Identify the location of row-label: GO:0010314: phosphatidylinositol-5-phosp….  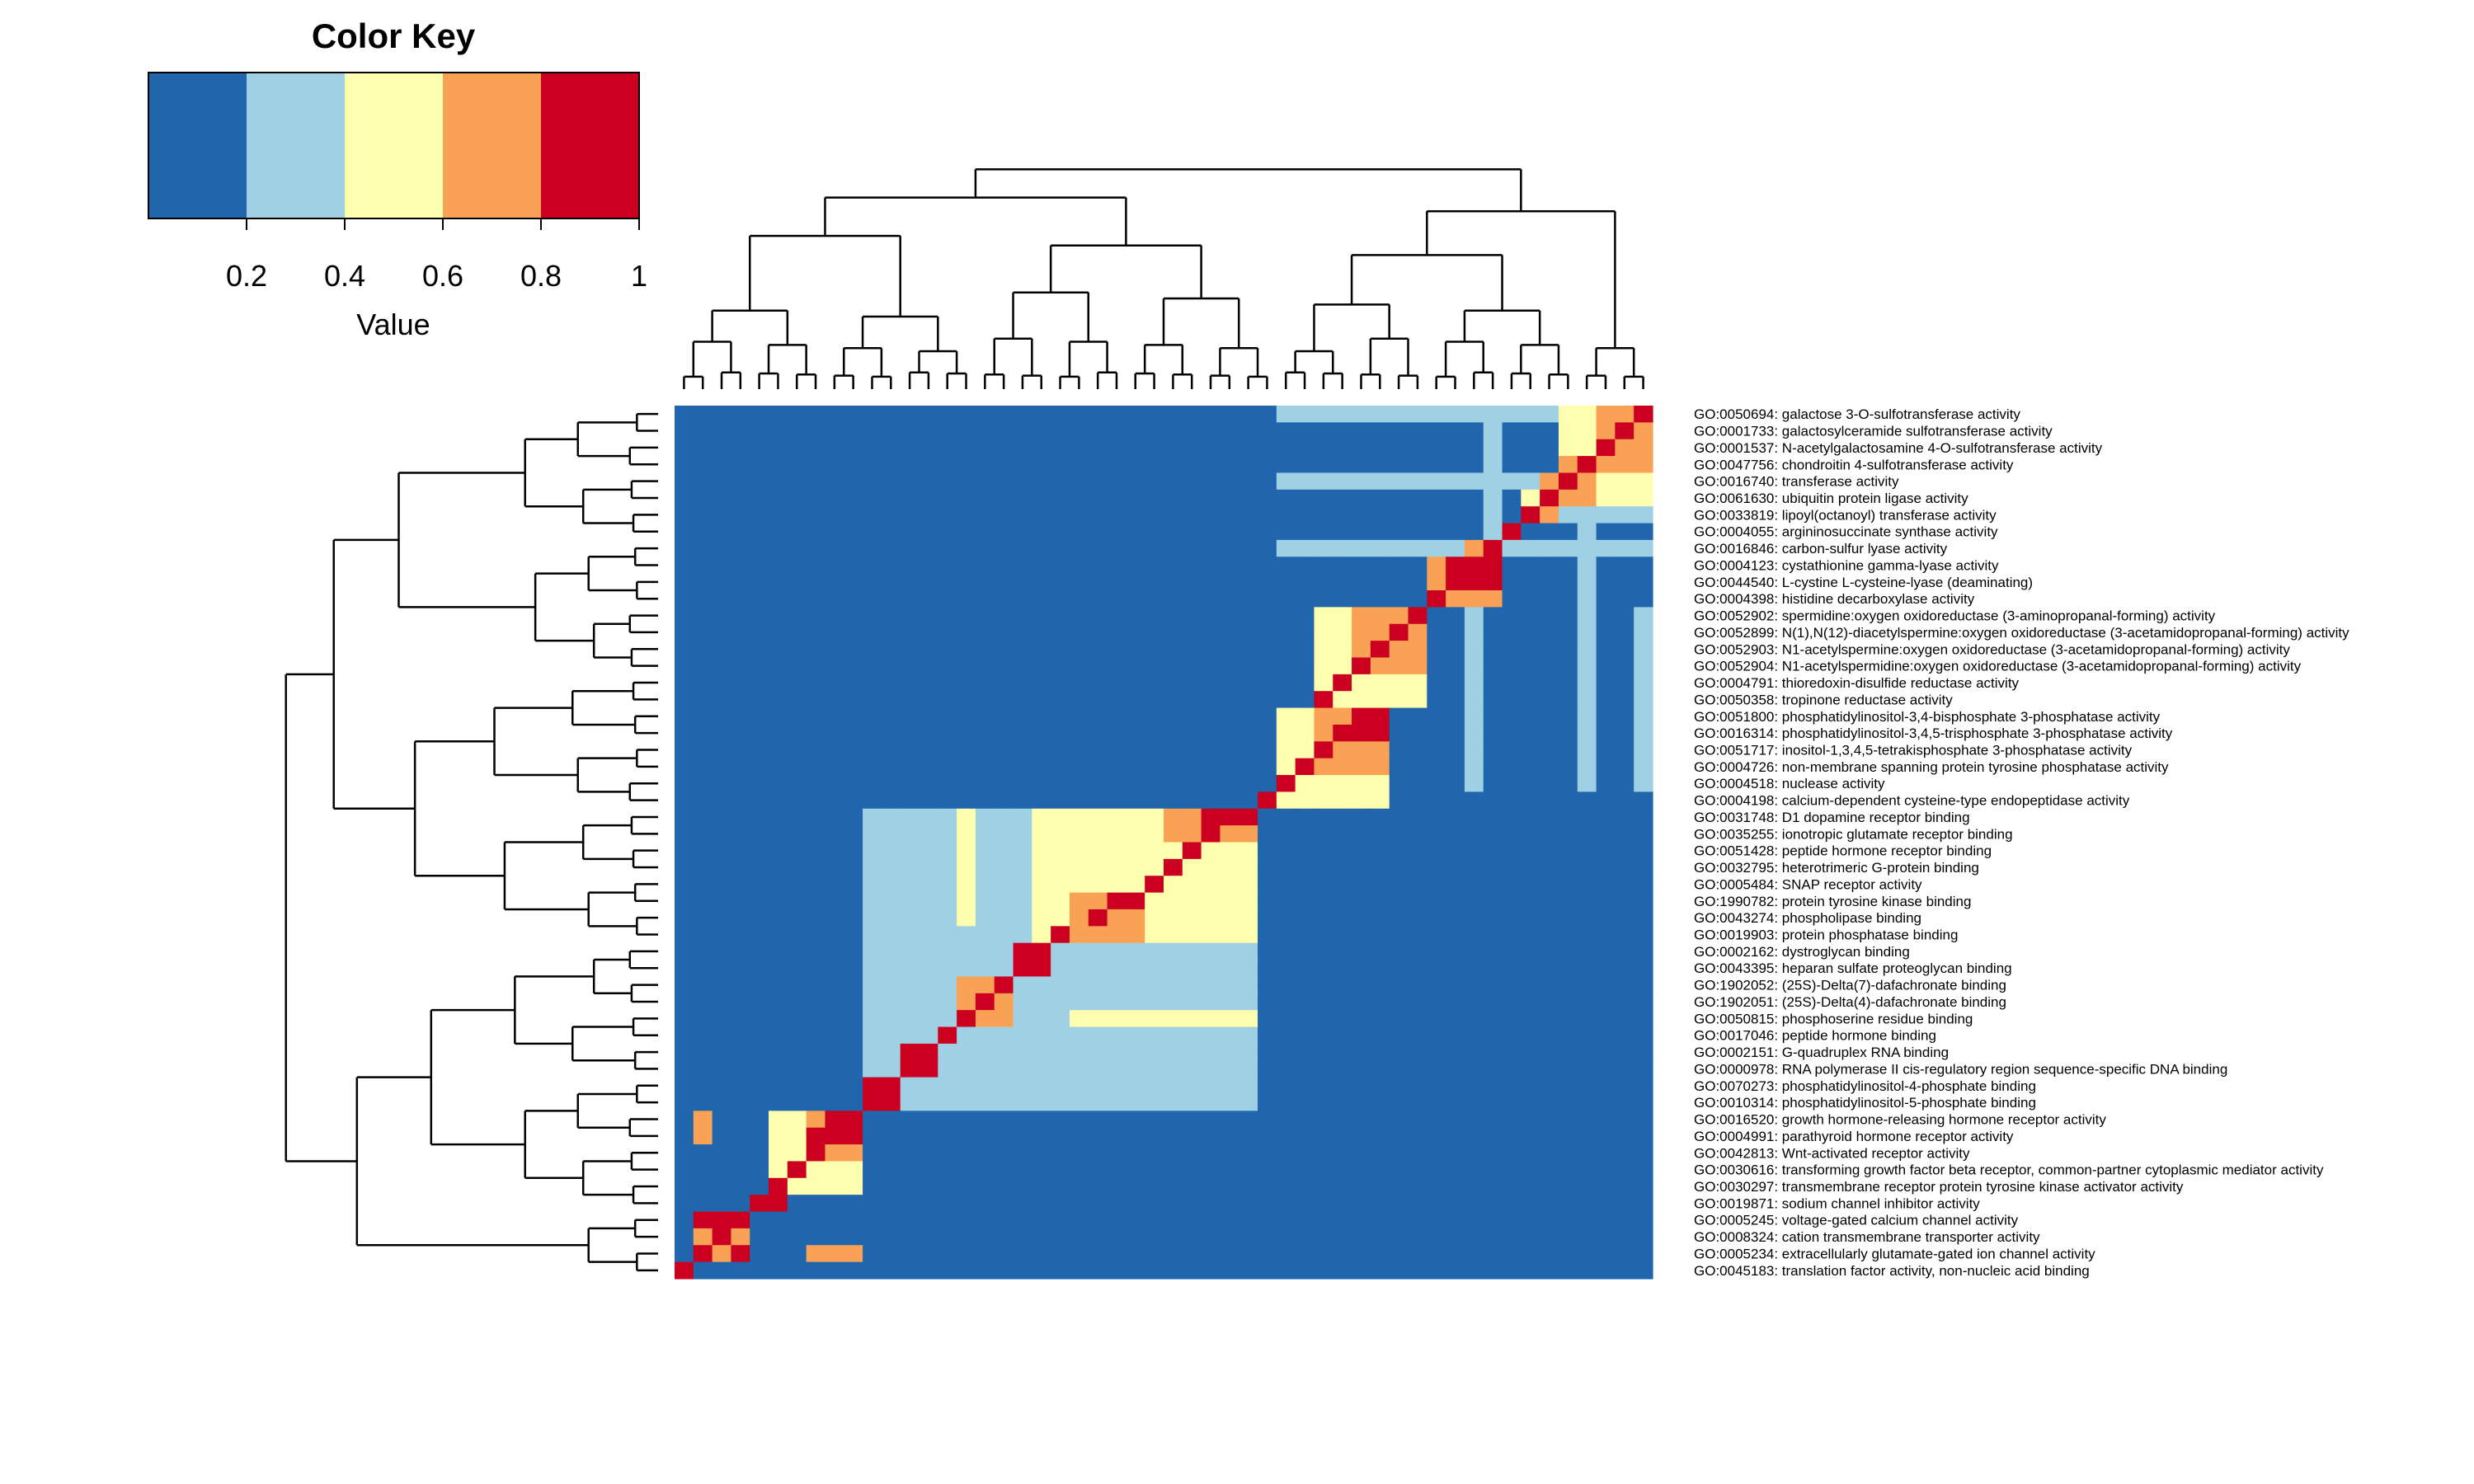
(1865, 1103).